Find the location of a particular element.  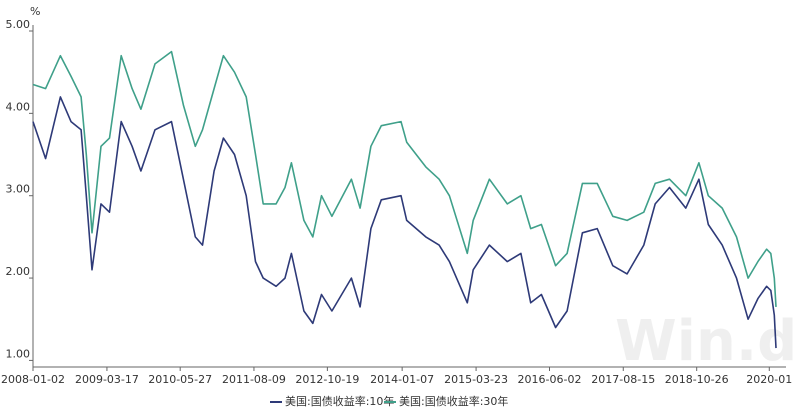

y-tick-label: 2.00 is located at coordinates (18, 271).